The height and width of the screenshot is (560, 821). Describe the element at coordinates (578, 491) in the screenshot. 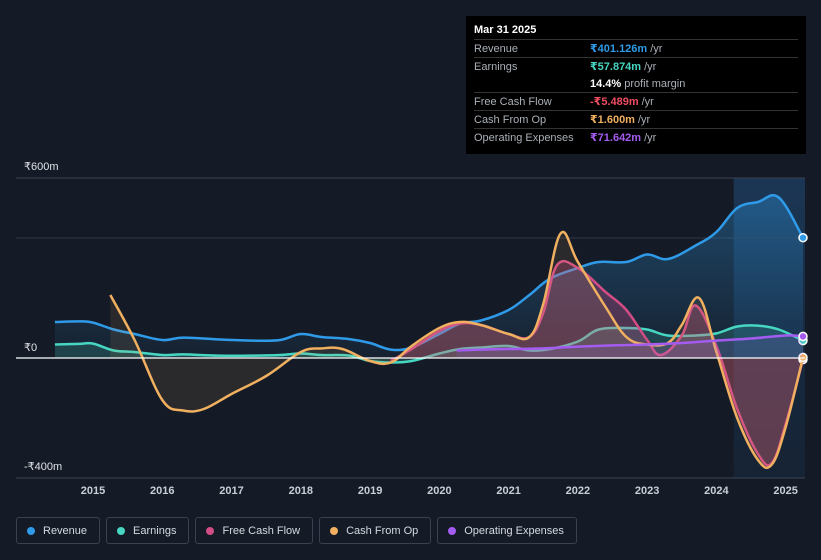

I see `x-tick-label: 2022` at that location.